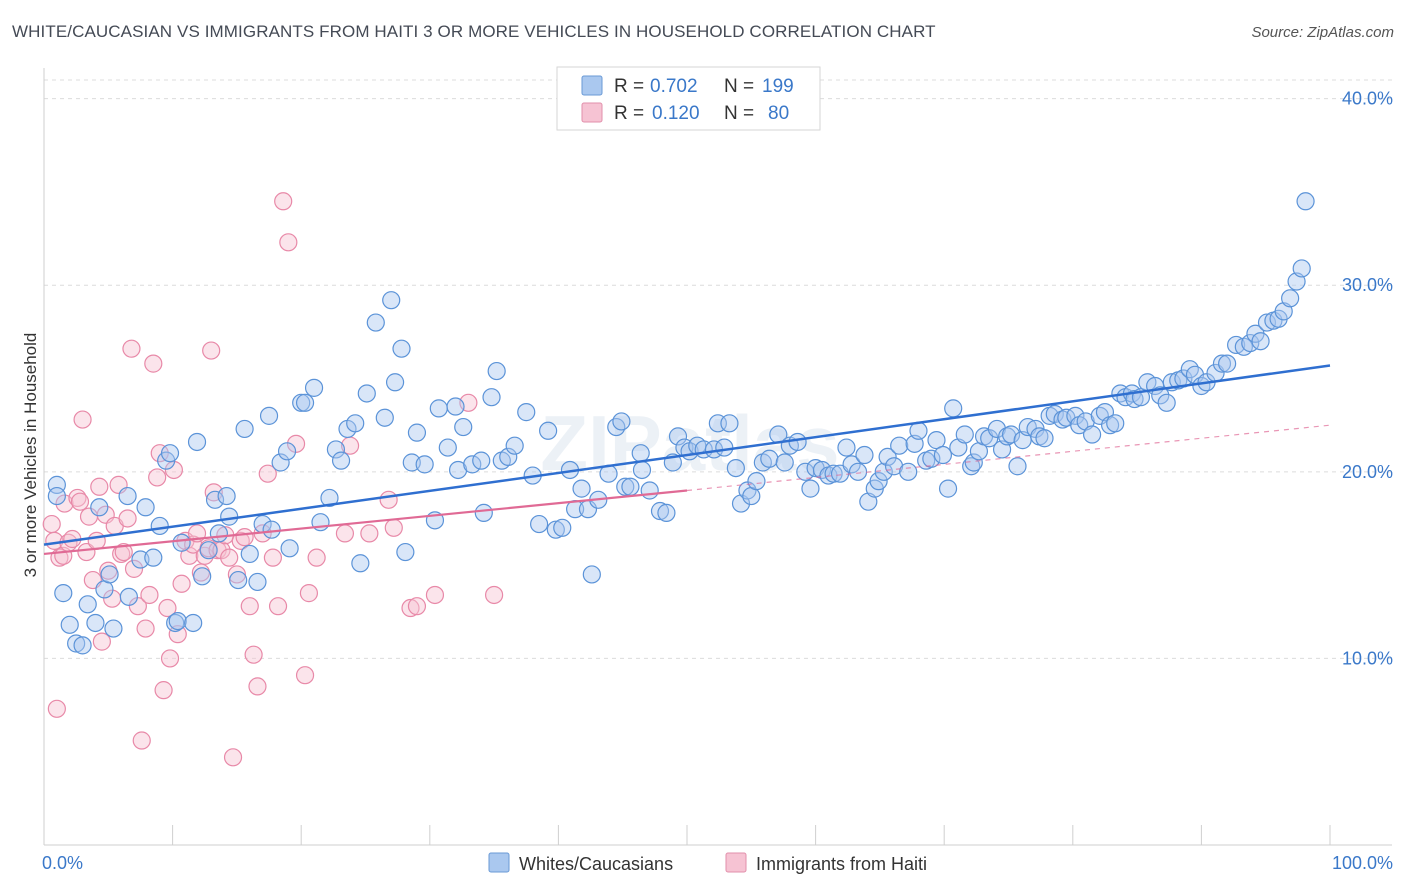 This screenshot has width=1406, height=892. What do you see at coordinates (1367, 472) in the screenshot?
I see `y-tick-label: 20.0%` at bounding box center [1367, 472].